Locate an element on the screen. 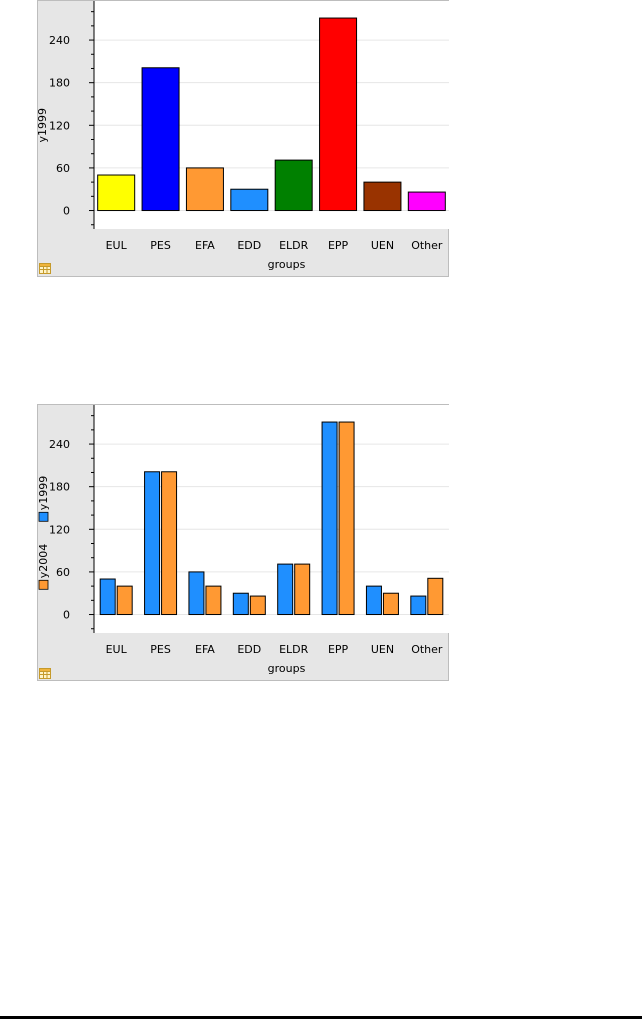  bar-edd-y1999 is located at coordinates (240, 604).